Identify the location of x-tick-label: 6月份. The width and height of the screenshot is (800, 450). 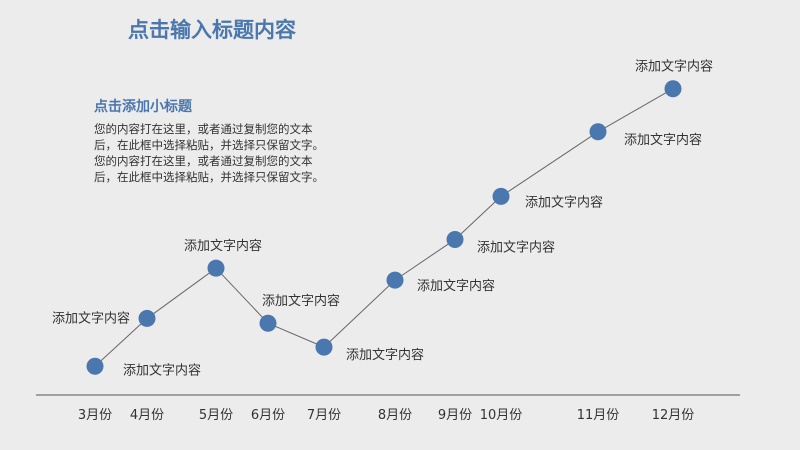
(268, 415).